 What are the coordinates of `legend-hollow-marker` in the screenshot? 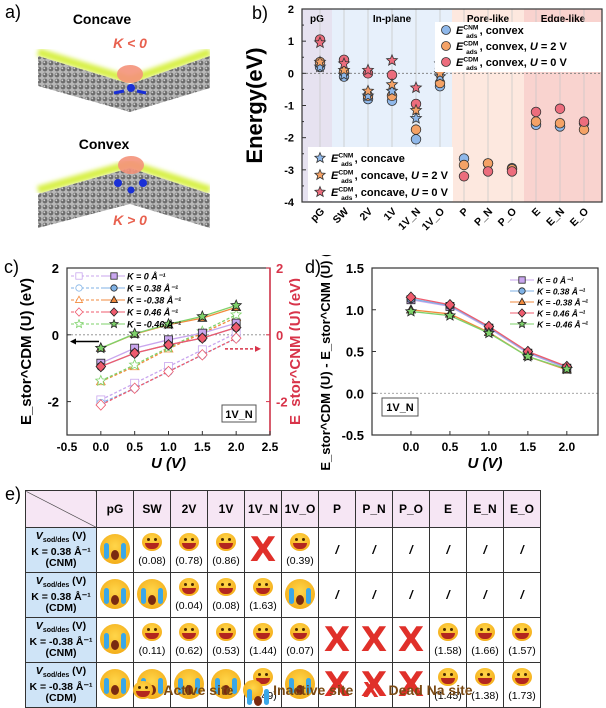 It's located at (79, 288).